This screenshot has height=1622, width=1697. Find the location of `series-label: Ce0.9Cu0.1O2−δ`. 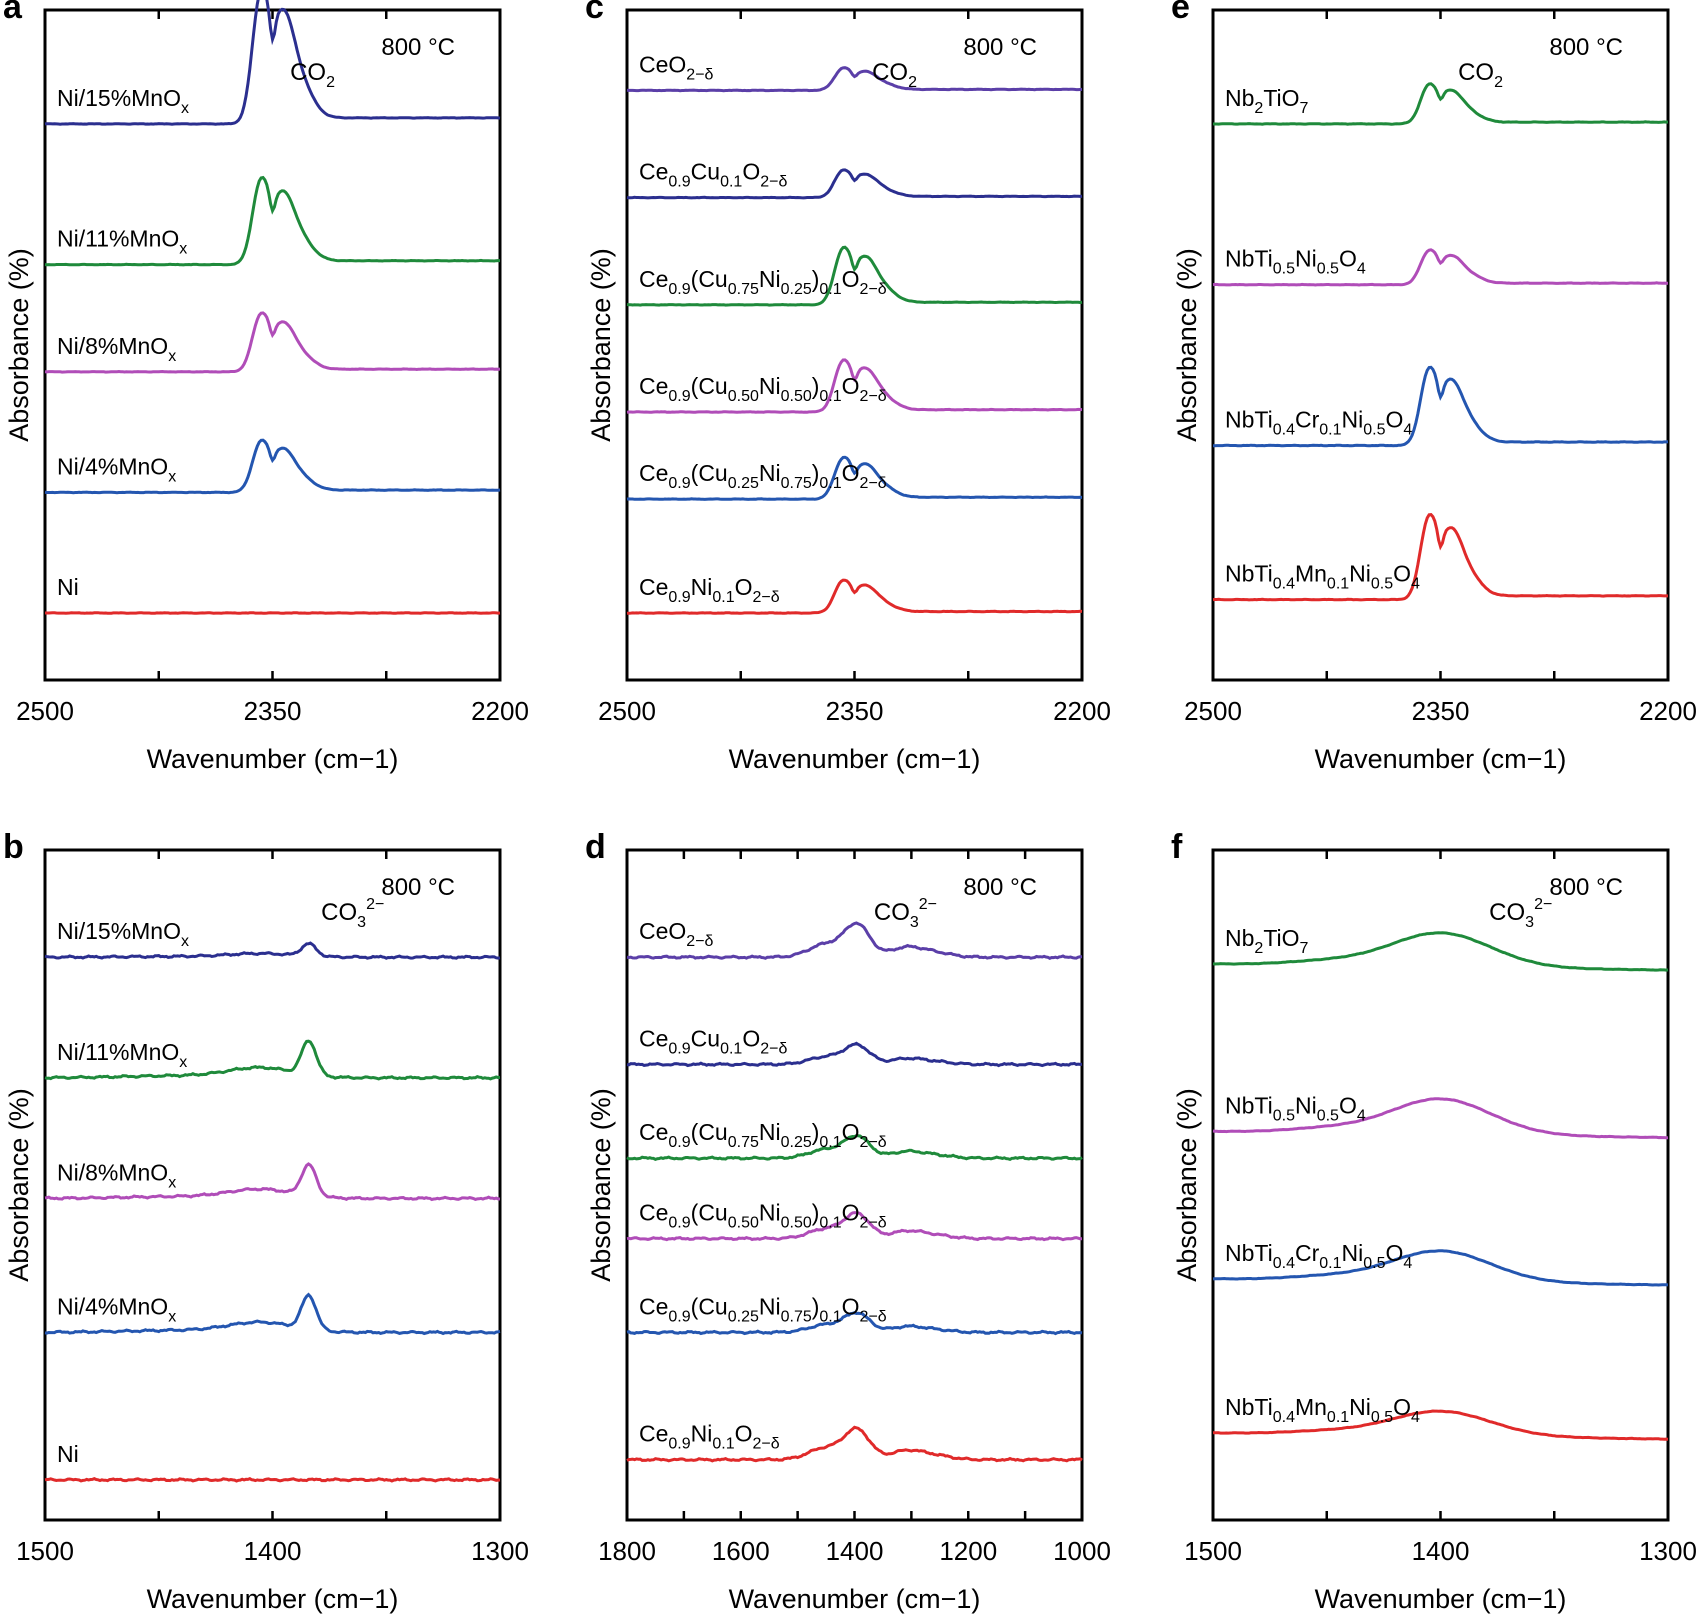

series-label: Ce0.9Cu0.1O2−δ is located at coordinates (713, 1041).